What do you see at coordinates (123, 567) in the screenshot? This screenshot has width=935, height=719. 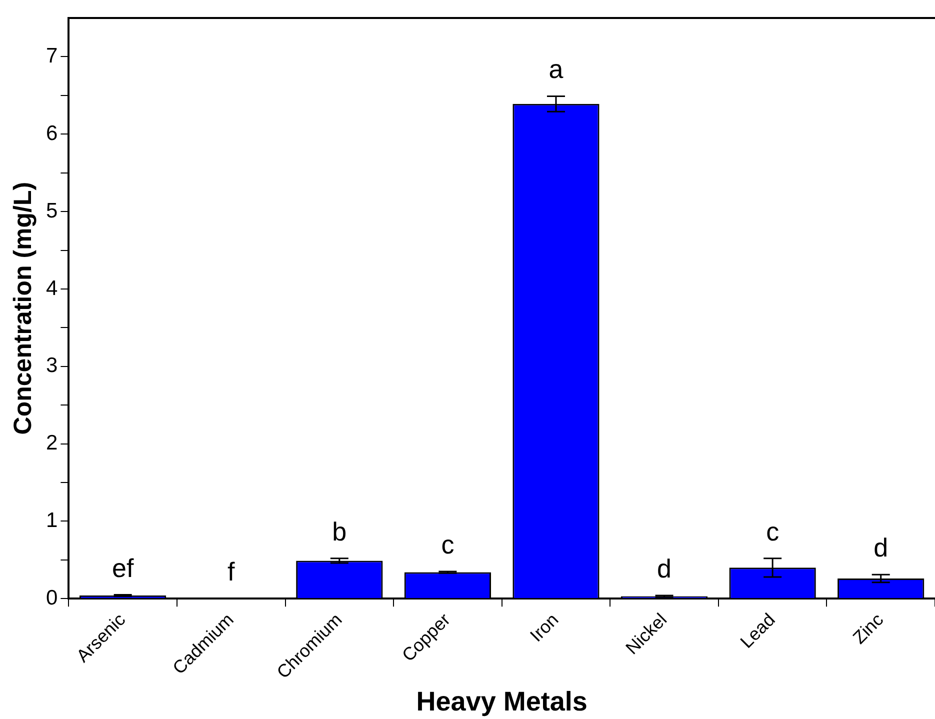 I see `annotation: ef` at bounding box center [123, 567].